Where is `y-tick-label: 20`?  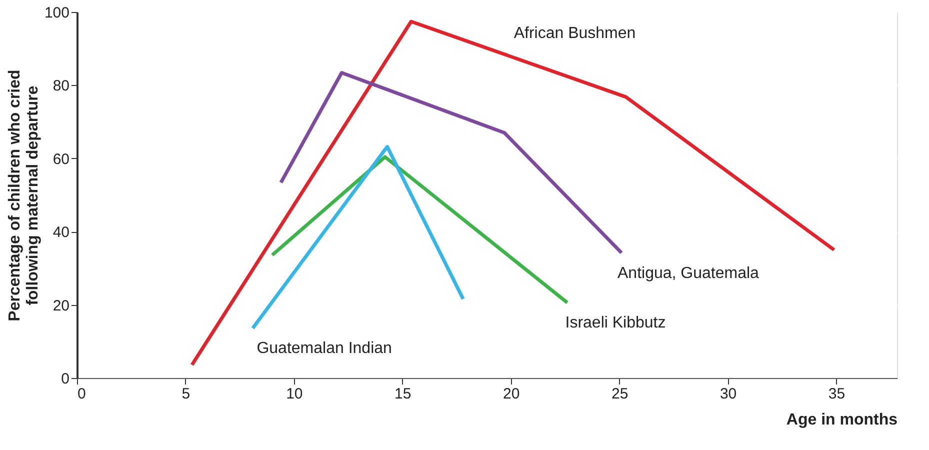 y-tick-label: 20 is located at coordinates (61, 305).